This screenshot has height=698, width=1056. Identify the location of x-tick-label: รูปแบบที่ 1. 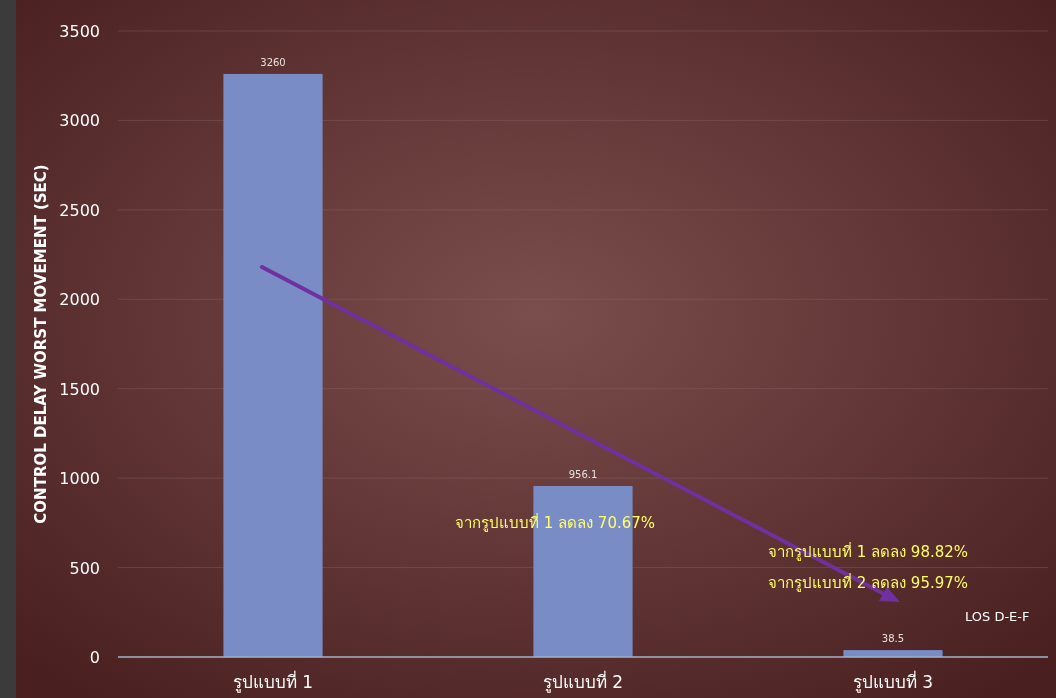
(273, 681).